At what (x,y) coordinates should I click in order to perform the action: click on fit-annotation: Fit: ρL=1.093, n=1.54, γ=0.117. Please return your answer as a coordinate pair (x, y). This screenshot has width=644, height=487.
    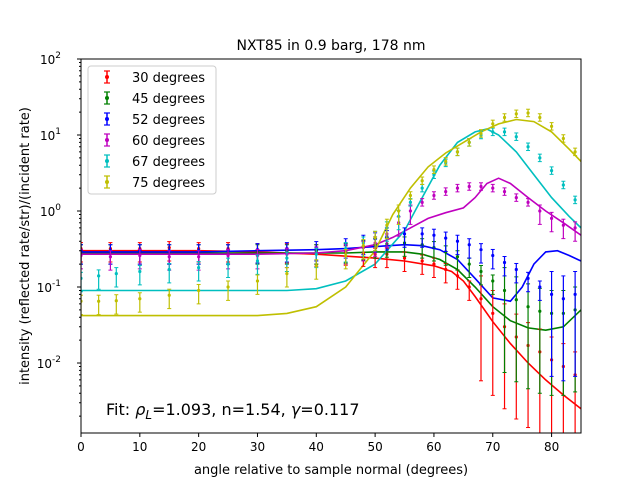
    Looking at the image, I should click on (233, 411).